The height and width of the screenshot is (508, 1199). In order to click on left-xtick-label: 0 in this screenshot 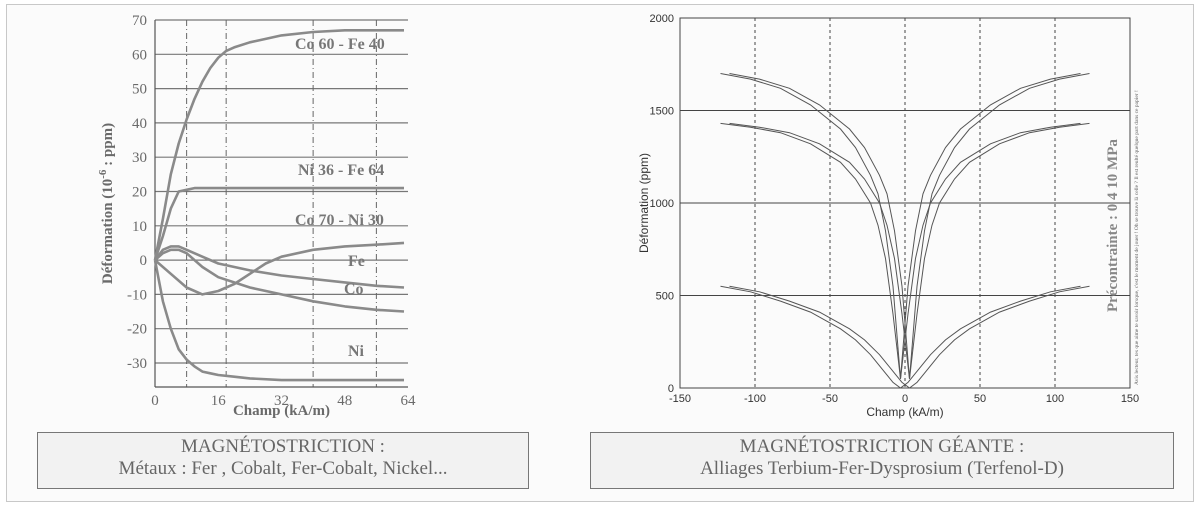, I will do `click(155, 401)`.